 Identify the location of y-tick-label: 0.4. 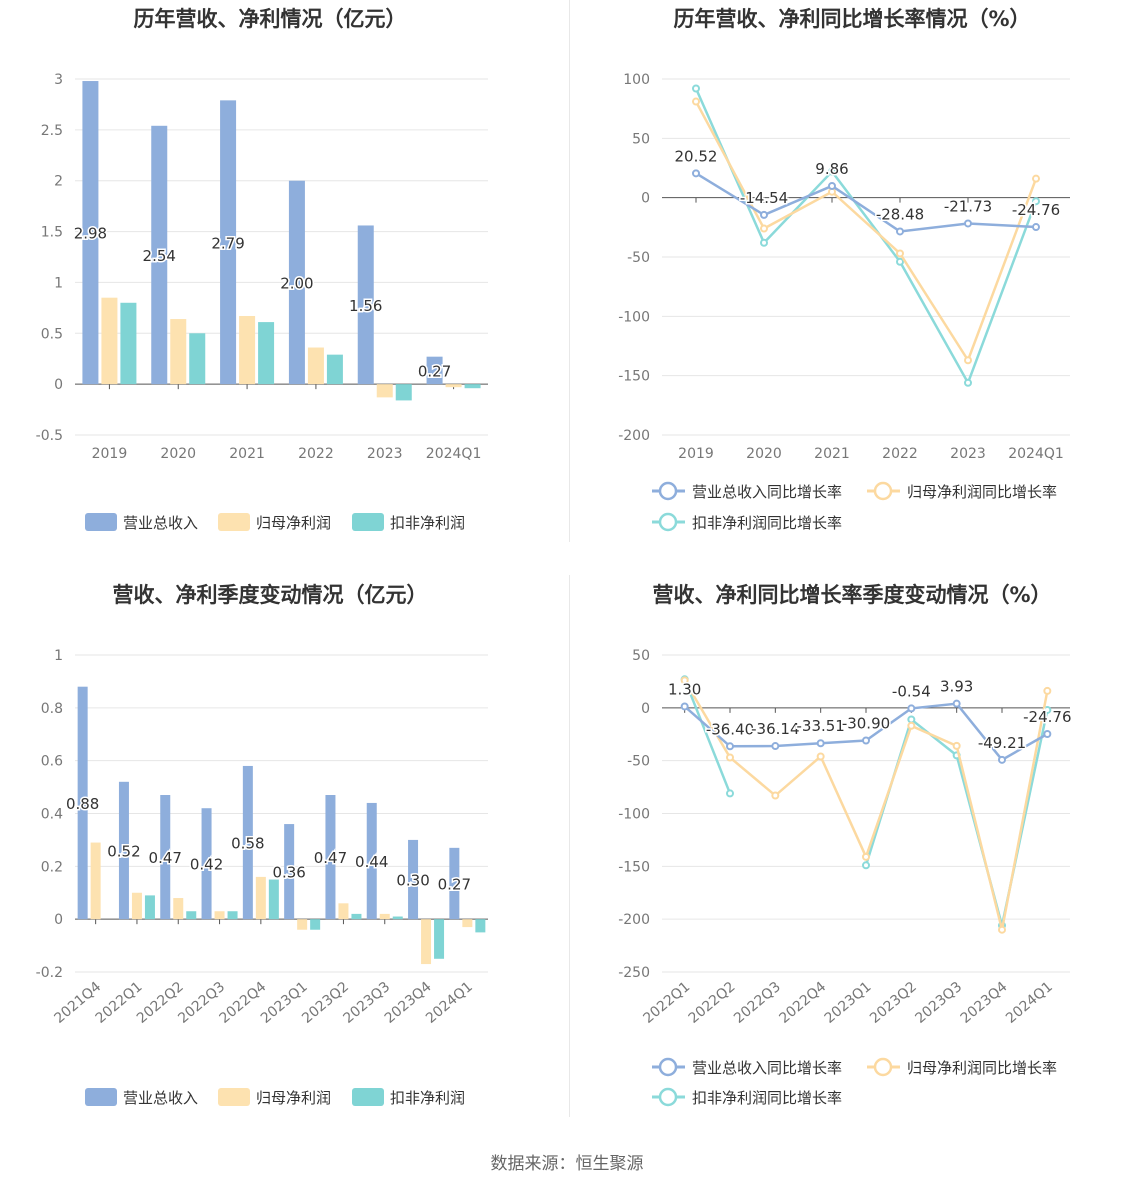
(52, 815).